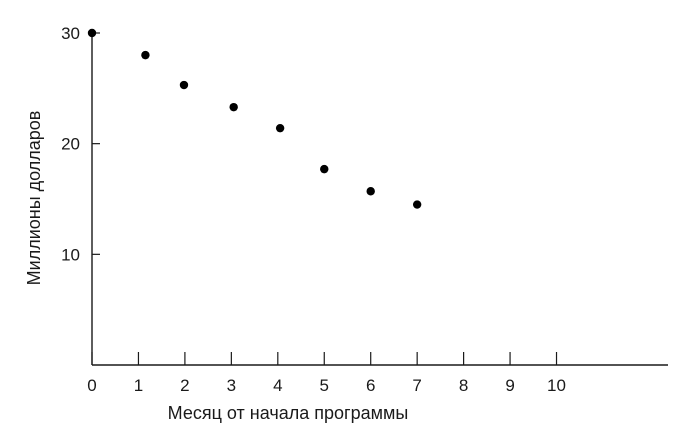 The image size is (686, 437). Describe the element at coordinates (70, 33) in the screenshot. I see `y-tick-label: 30` at that location.